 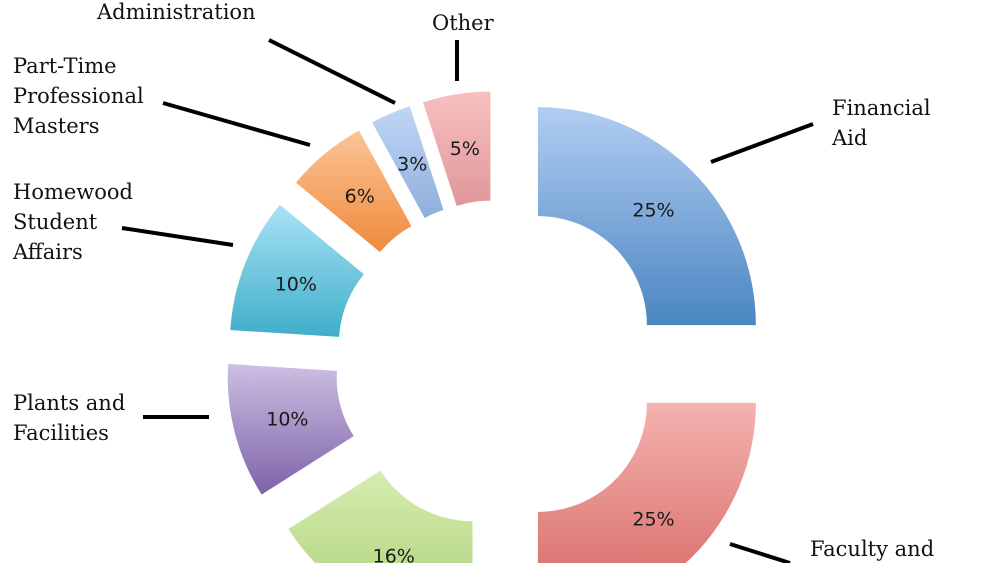 What do you see at coordinates (762, 143) in the screenshot?
I see `leader-line-financial-aid` at bounding box center [762, 143].